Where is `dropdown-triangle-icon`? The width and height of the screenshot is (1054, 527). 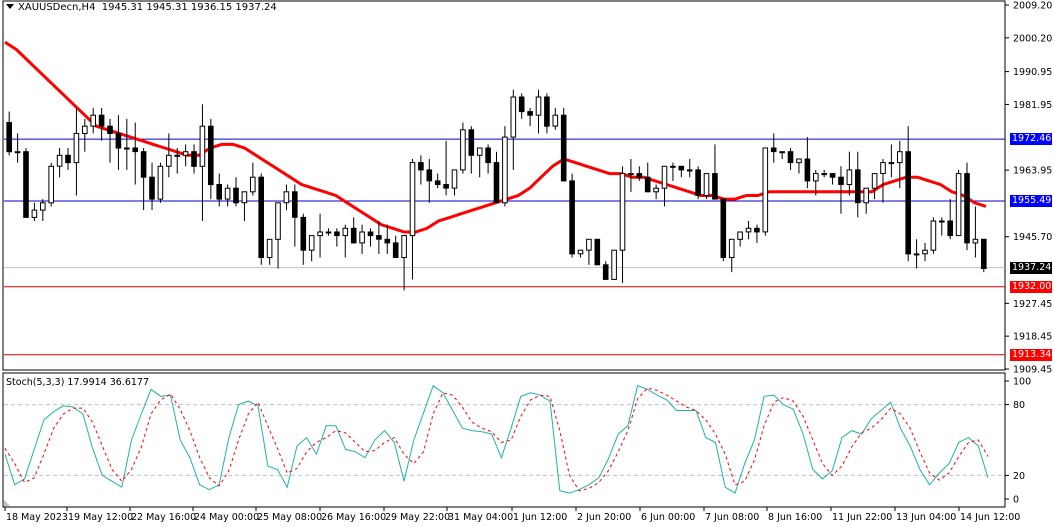
dropdown-triangle-icon is located at coordinates (10, 6).